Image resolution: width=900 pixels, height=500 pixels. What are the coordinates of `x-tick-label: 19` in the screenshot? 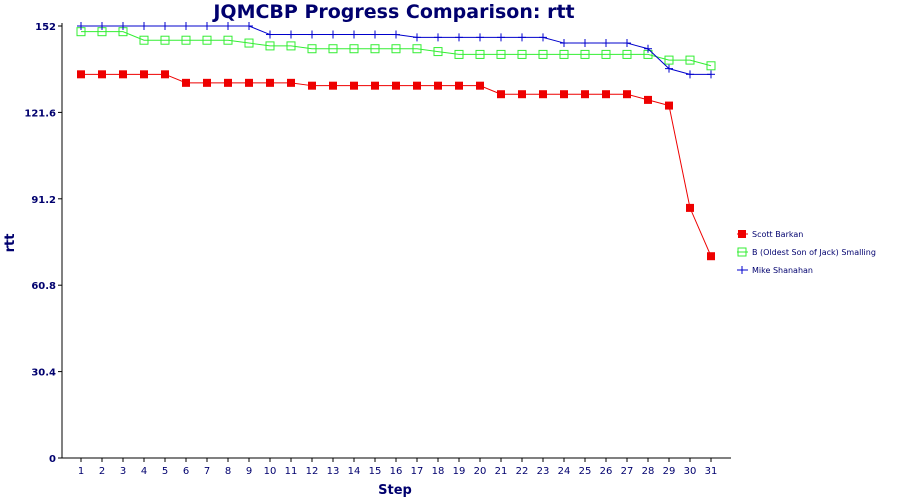 It's located at (459, 471).